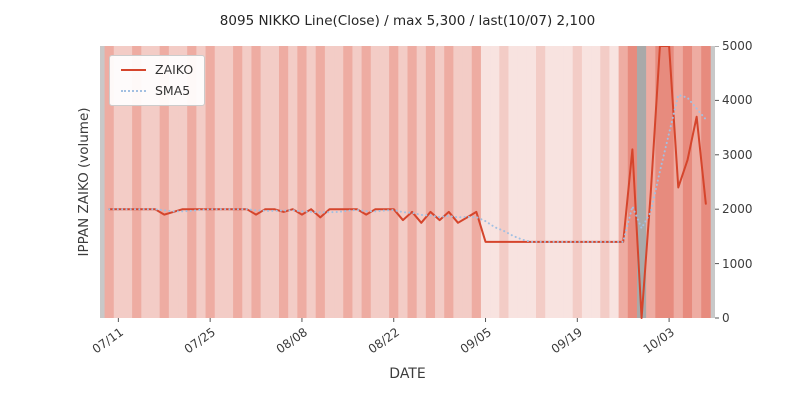 The height and width of the screenshot is (400, 800). What do you see at coordinates (383, 341) in the screenshot?
I see `x-tick-label: 08/22` at bounding box center [383, 341].